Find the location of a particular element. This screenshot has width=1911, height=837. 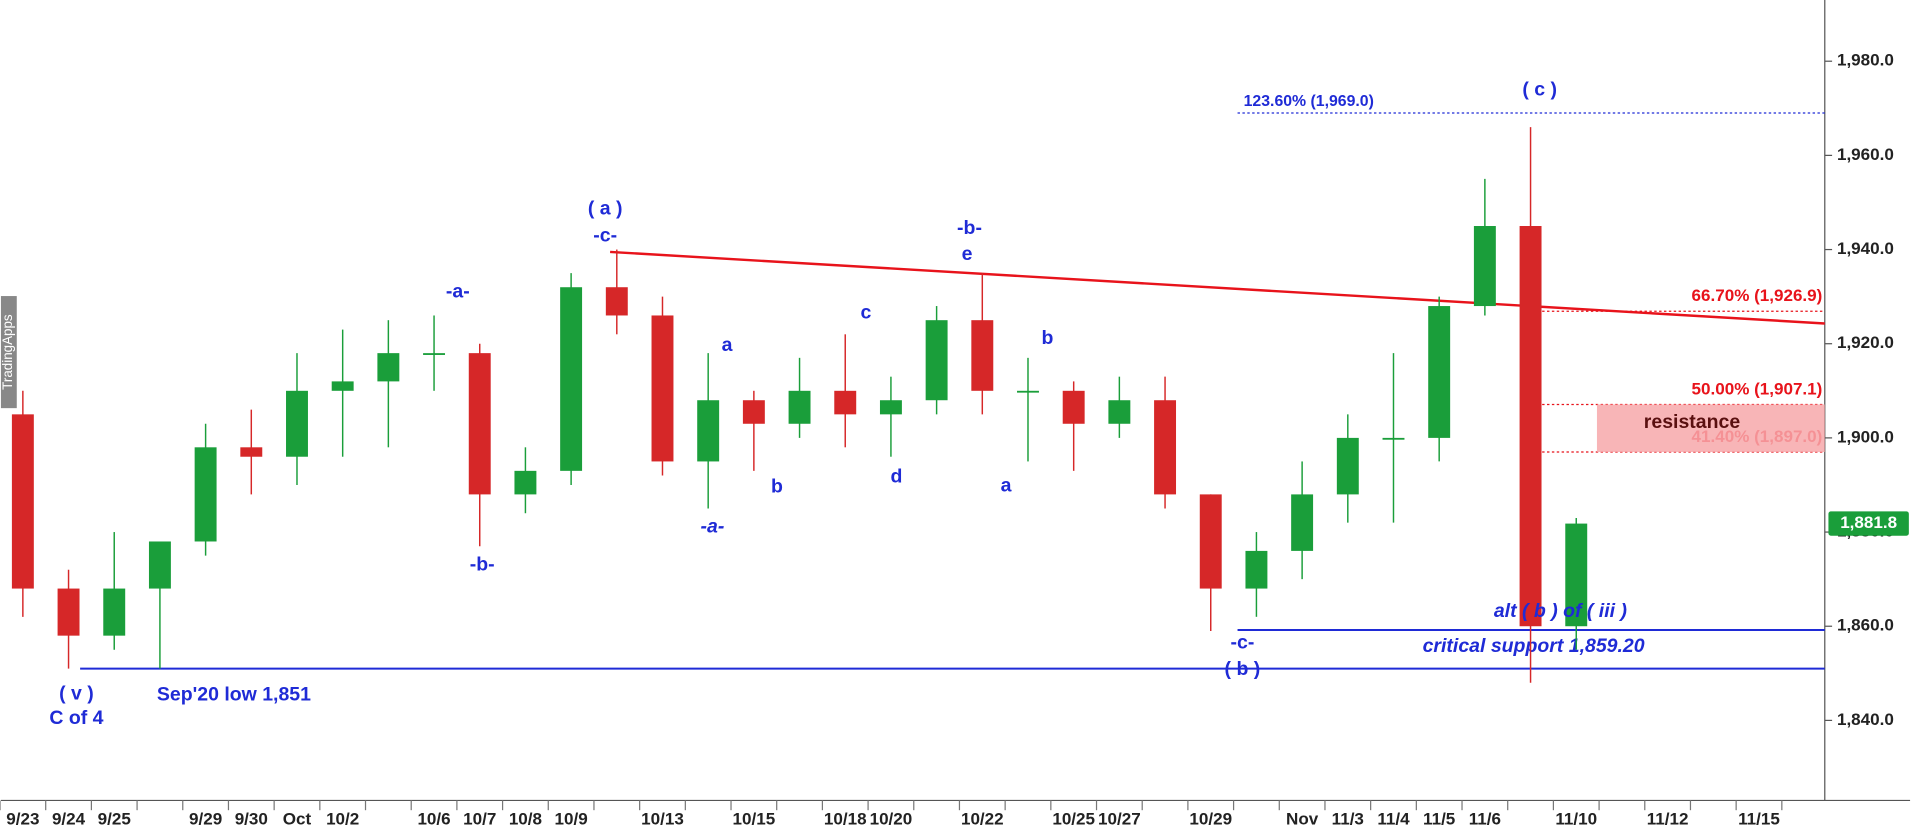

y-tick-label: 1,940.0 is located at coordinates (1865, 248).